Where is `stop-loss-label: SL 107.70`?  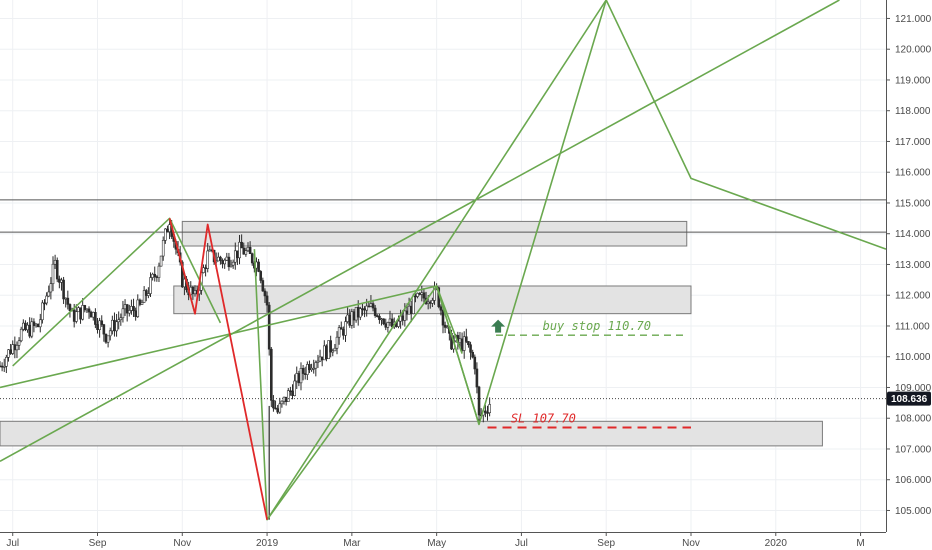 stop-loss-label: SL 107.70 is located at coordinates (543, 418).